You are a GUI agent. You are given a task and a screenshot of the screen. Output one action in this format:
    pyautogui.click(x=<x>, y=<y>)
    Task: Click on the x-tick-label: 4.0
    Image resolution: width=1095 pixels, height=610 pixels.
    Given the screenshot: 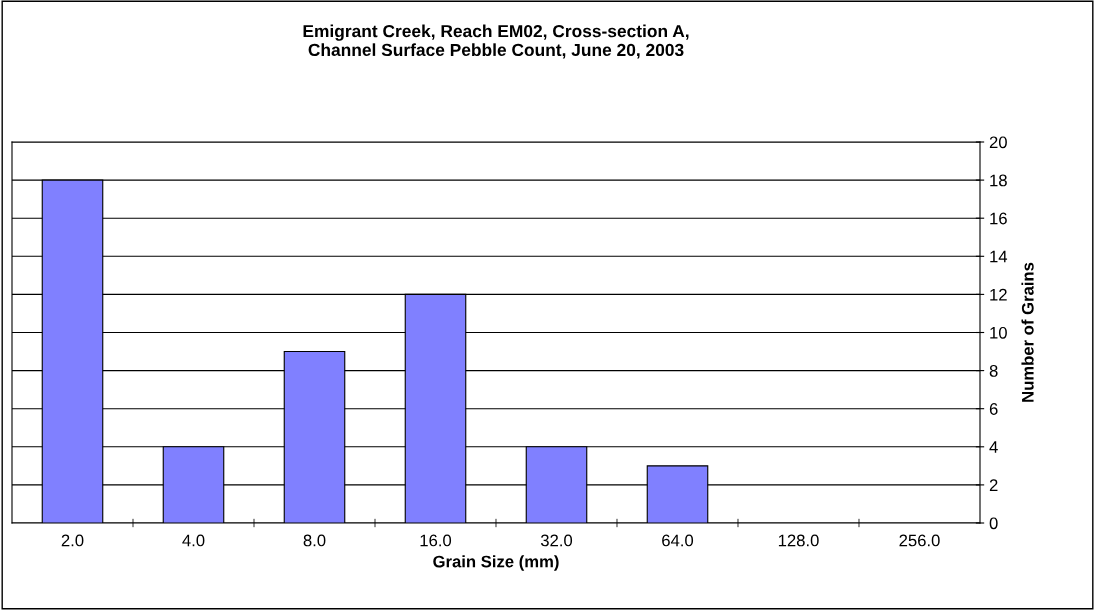 What is the action you would take?
    pyautogui.click(x=193, y=540)
    